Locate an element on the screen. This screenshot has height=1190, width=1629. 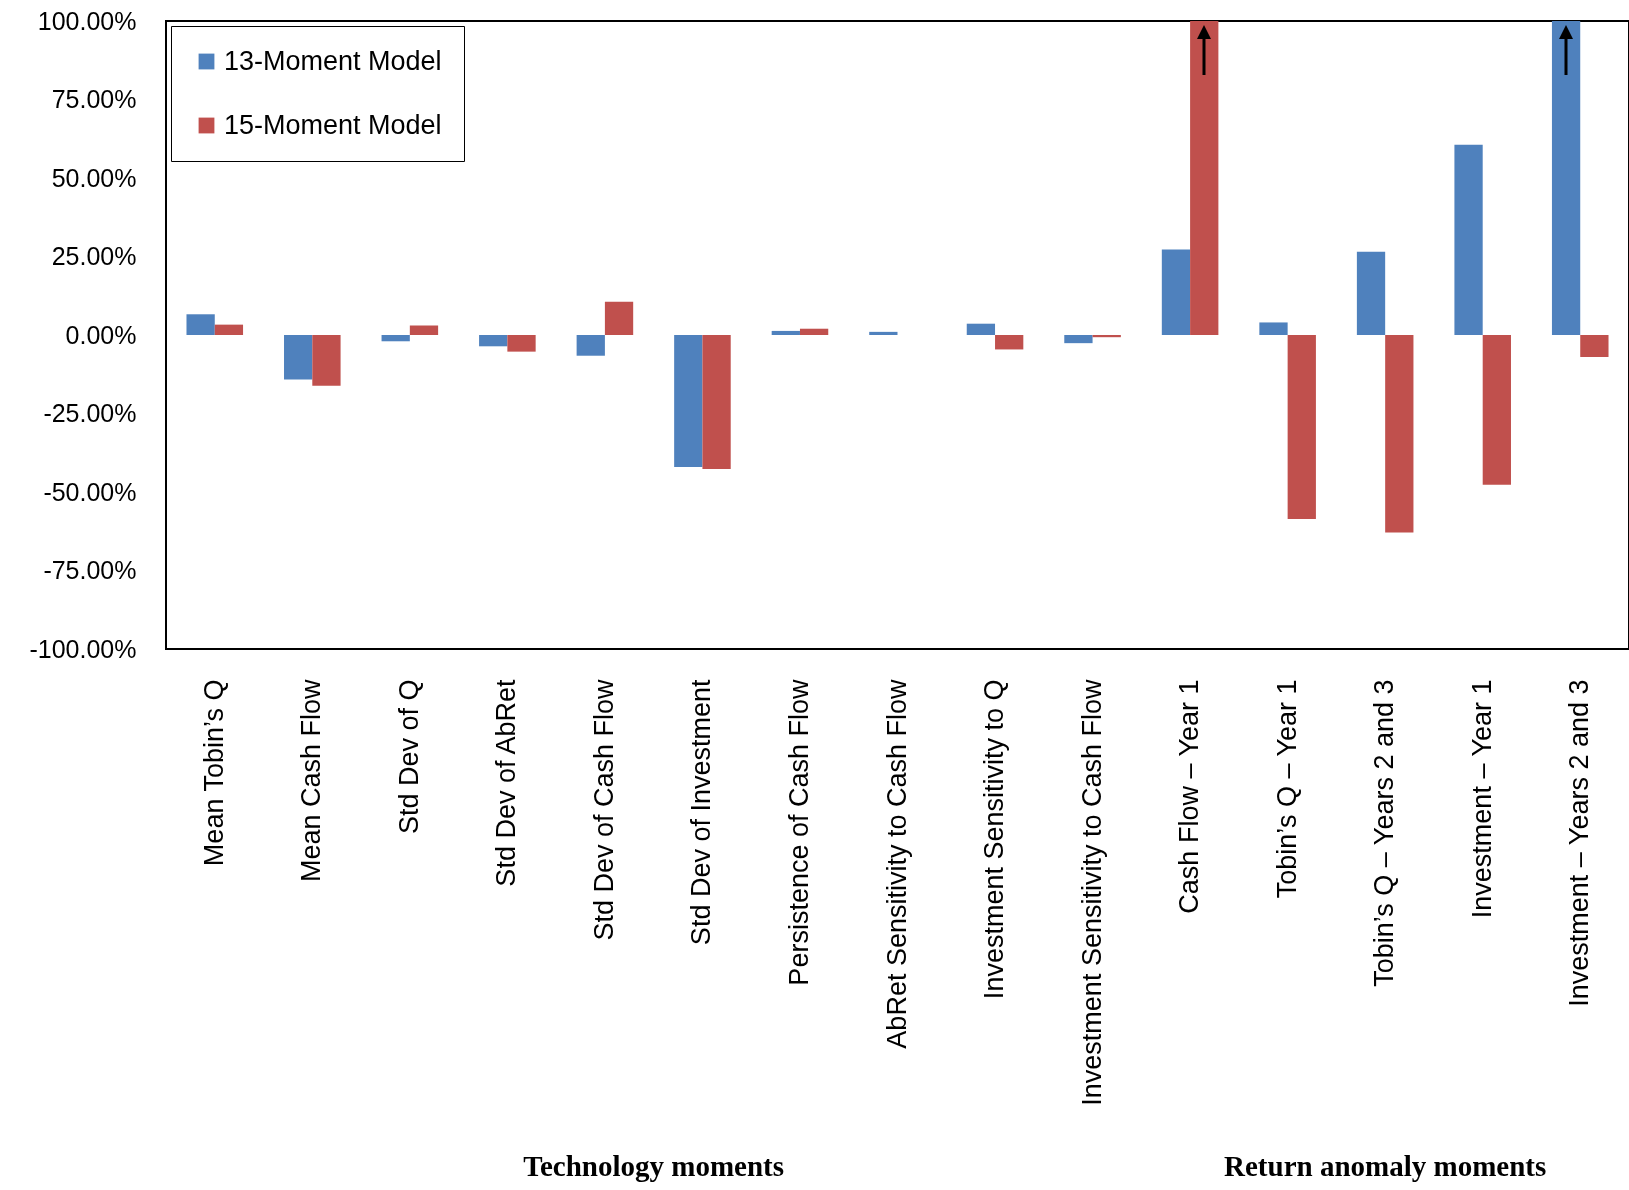
y-tick-label: 25.00% is located at coordinates (94, 256).